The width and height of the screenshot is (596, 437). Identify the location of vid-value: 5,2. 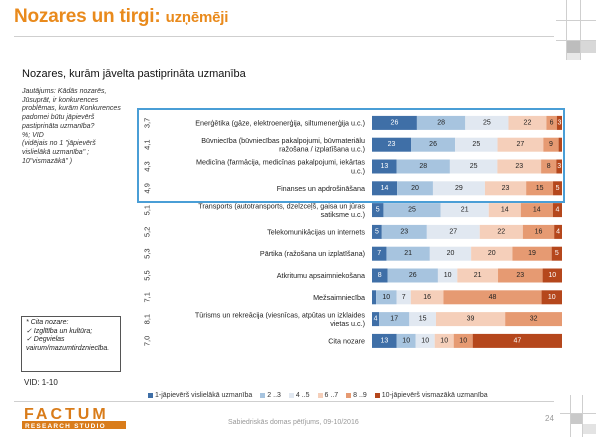
(147, 232).